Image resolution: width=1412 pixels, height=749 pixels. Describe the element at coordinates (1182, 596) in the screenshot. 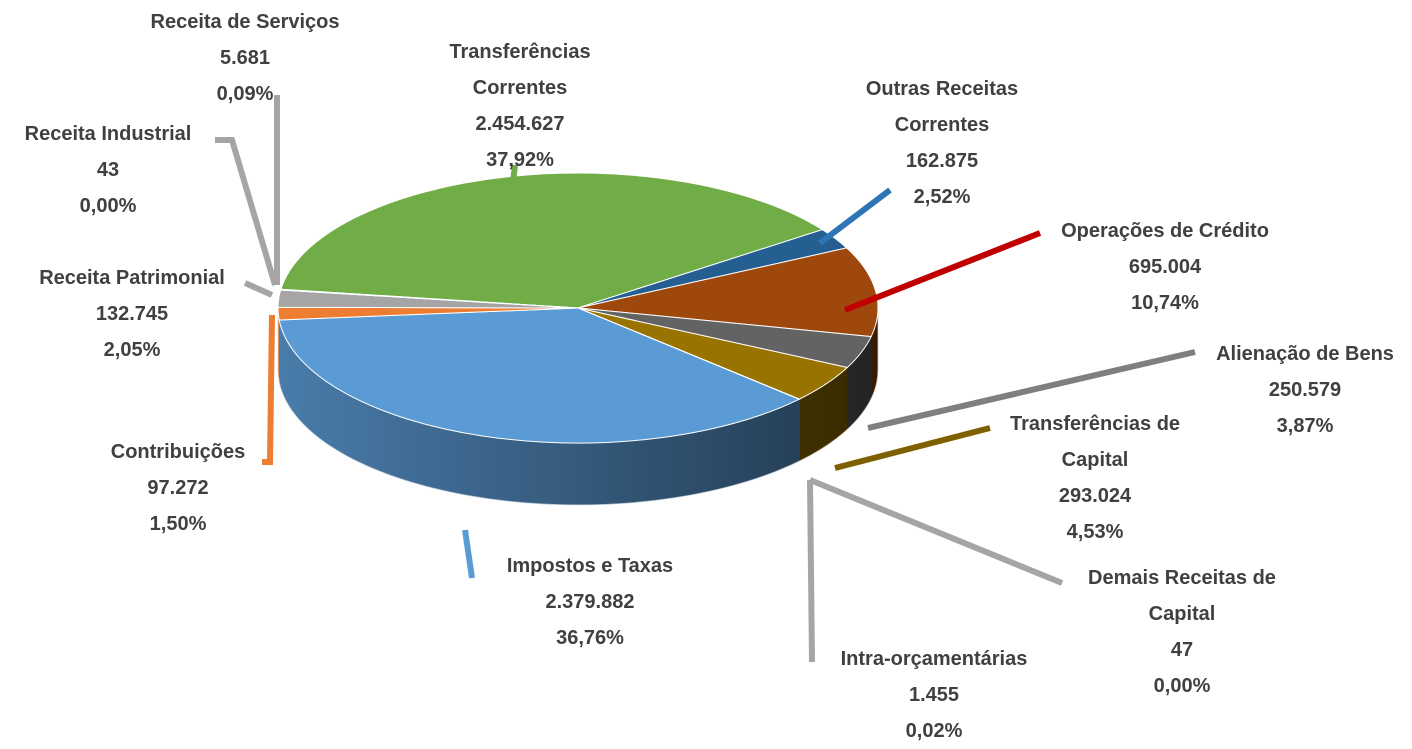

I see `label-name: Demais Receitas de Capital` at that location.